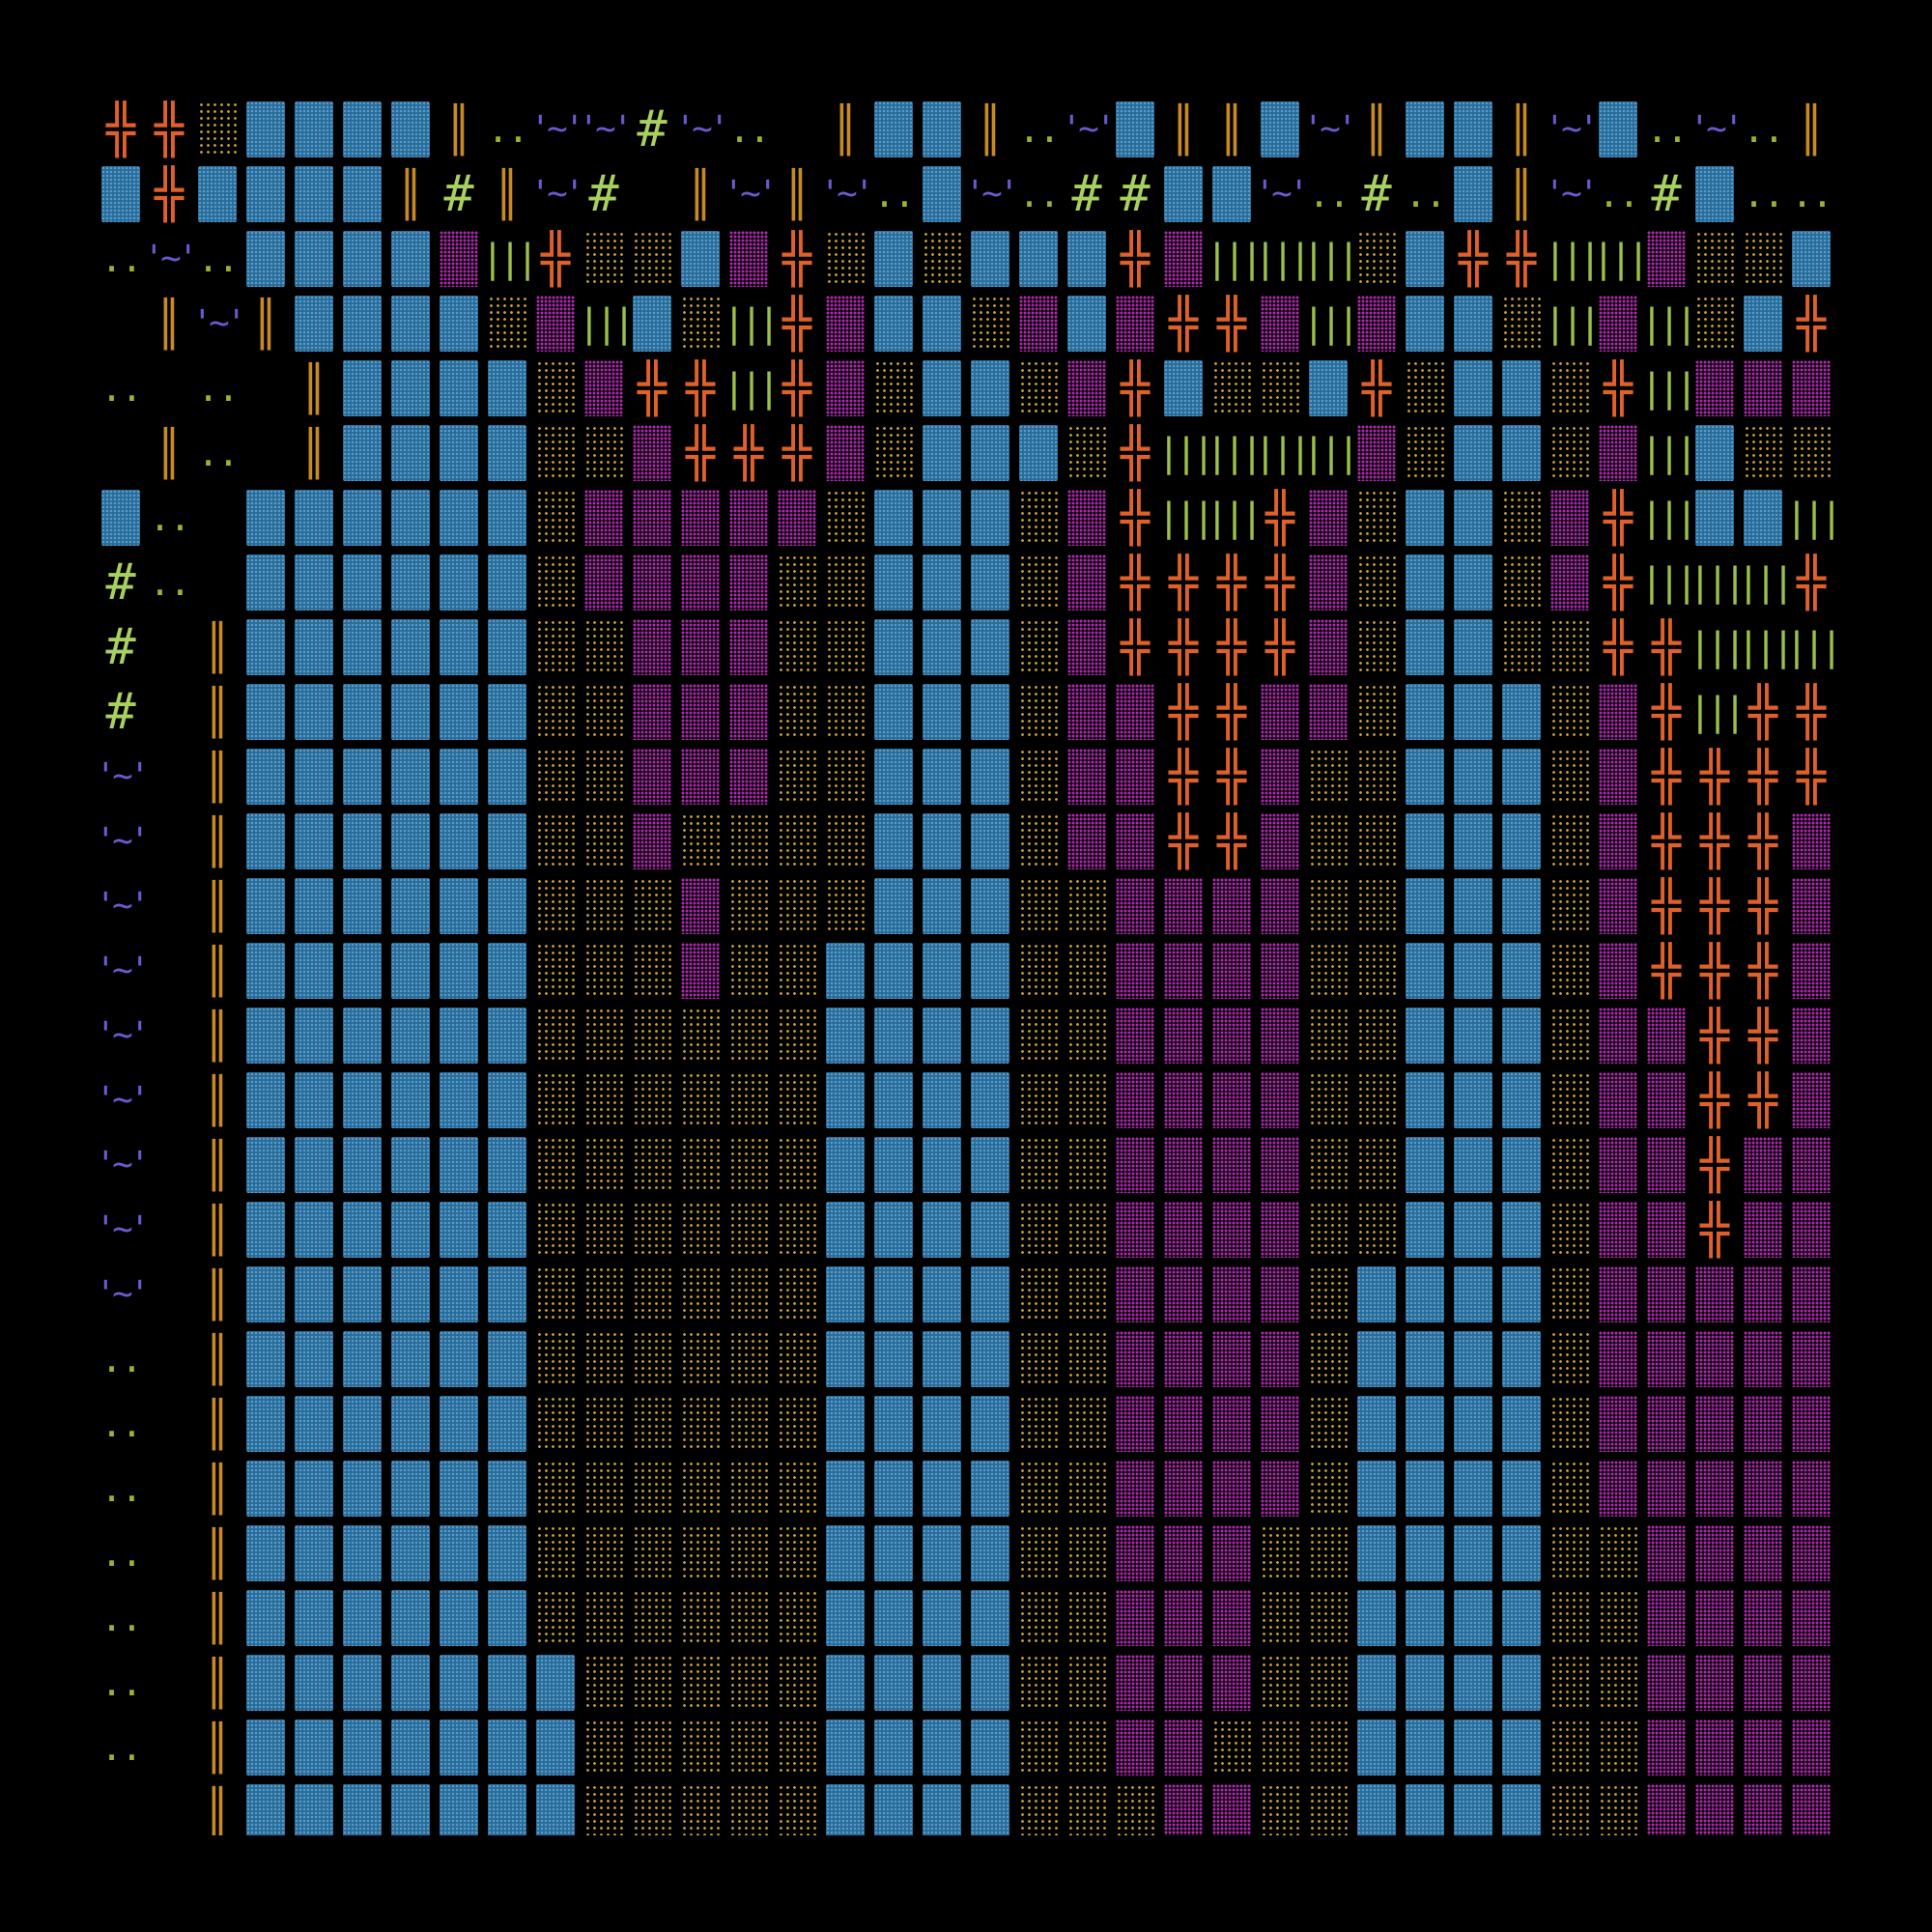 The image size is (1932, 1932). I want to click on pillar-glyph: ║, so click(1521, 193).